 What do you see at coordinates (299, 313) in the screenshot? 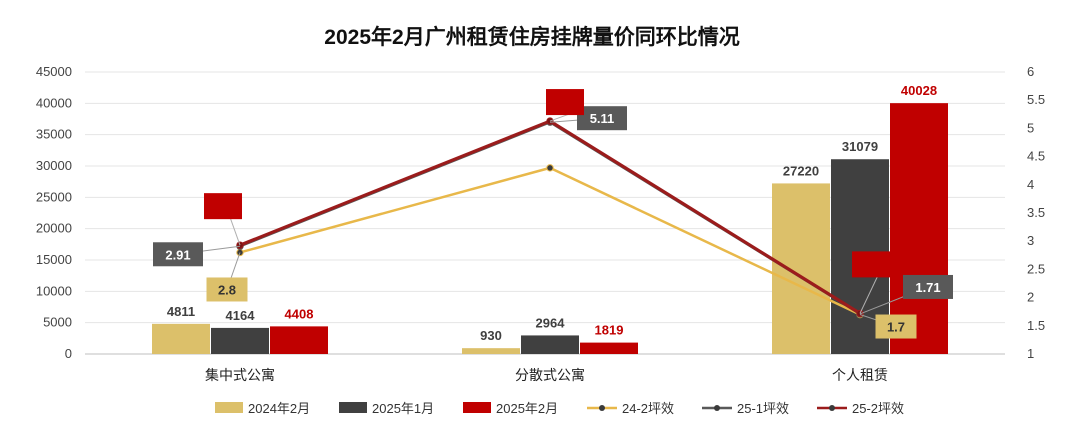
I see `bar-value-label: 4408` at bounding box center [299, 313].